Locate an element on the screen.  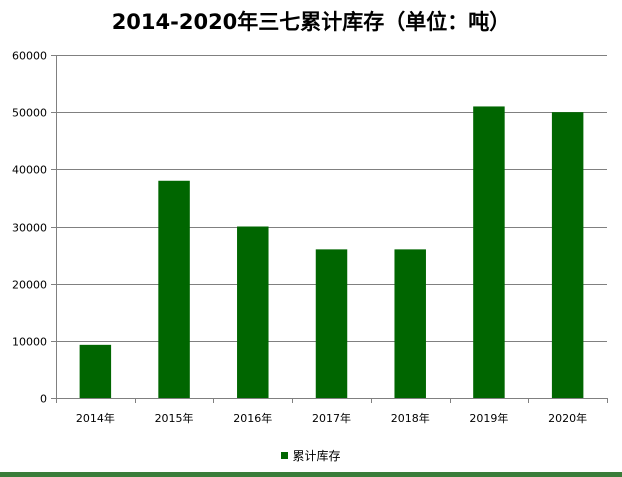
bottom-border is located at coordinates (311, 474).